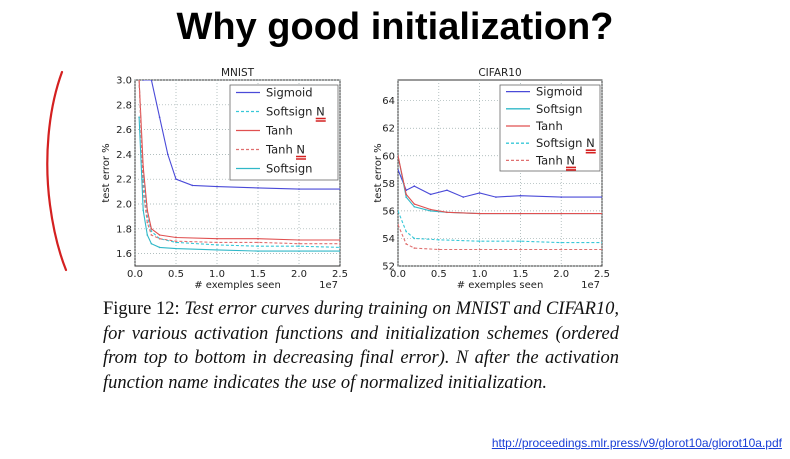  I want to click on y-tick-label: 2.0, so click(124, 205).